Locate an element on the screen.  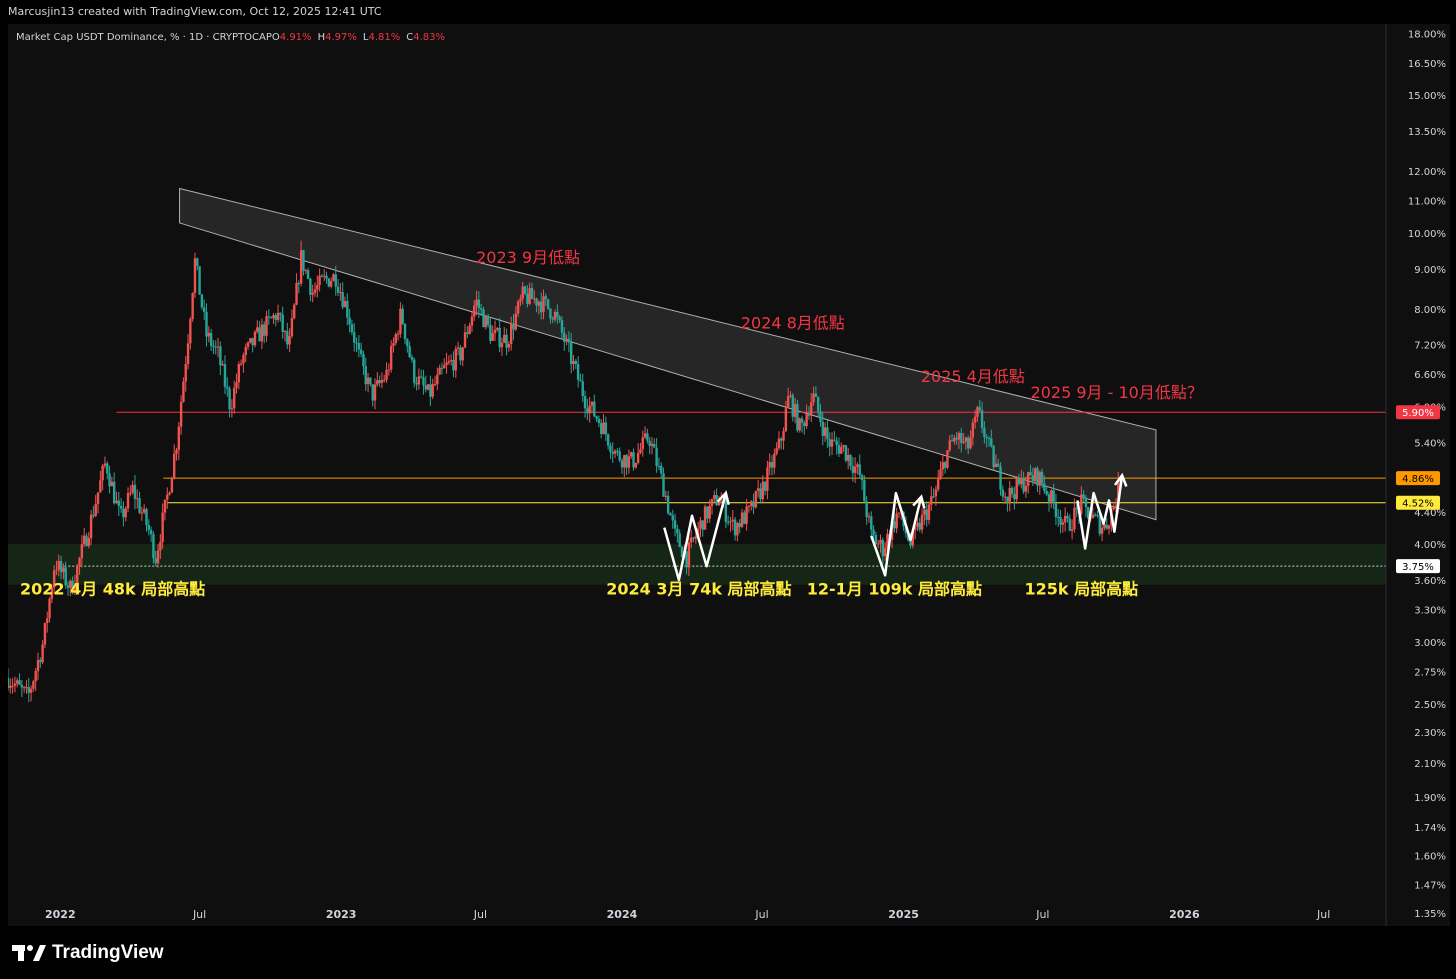
y-tick-label: 11.00% is located at coordinates (1427, 202).